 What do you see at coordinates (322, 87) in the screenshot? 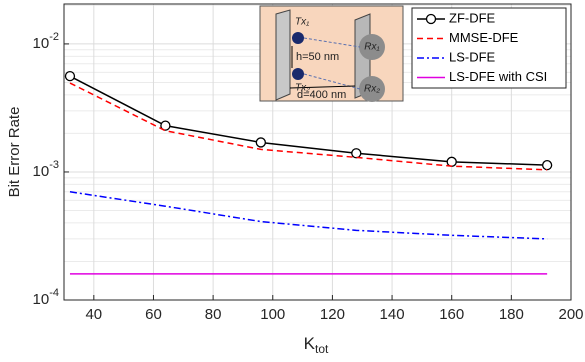
I see `d-arrow` at bounding box center [322, 87].